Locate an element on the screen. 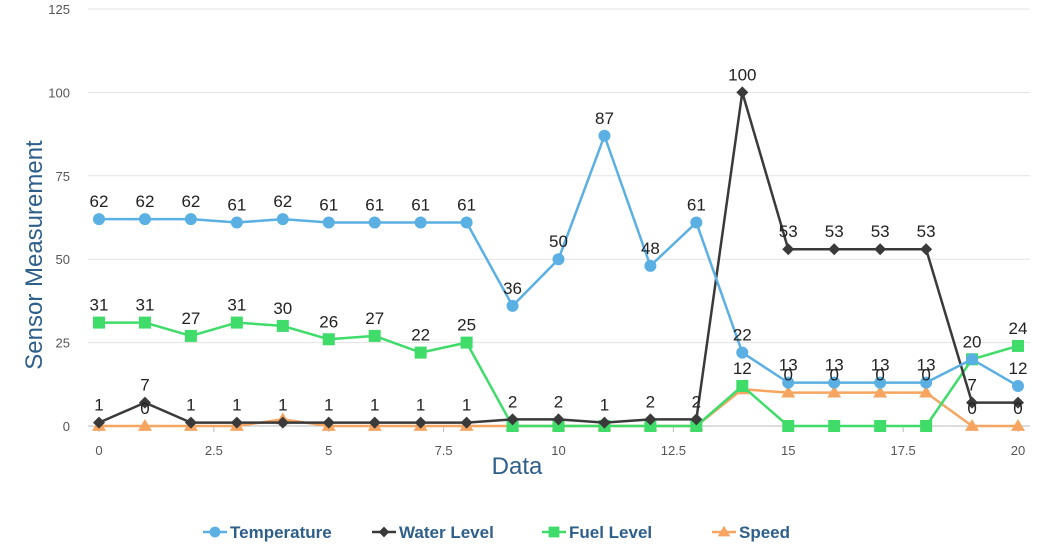 Image resolution: width=1063 pixels, height=552 pixels. data-label: 48 is located at coordinates (650, 248).